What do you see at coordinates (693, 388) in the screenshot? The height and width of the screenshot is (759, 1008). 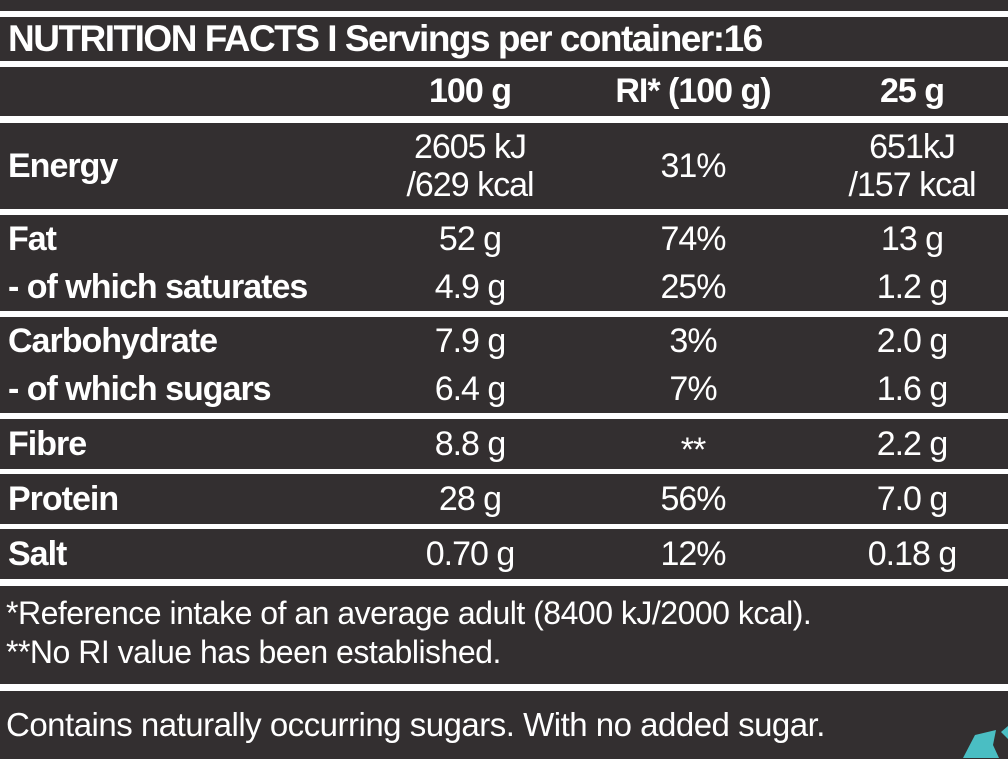 I see `value-ri: 7%` at bounding box center [693, 388].